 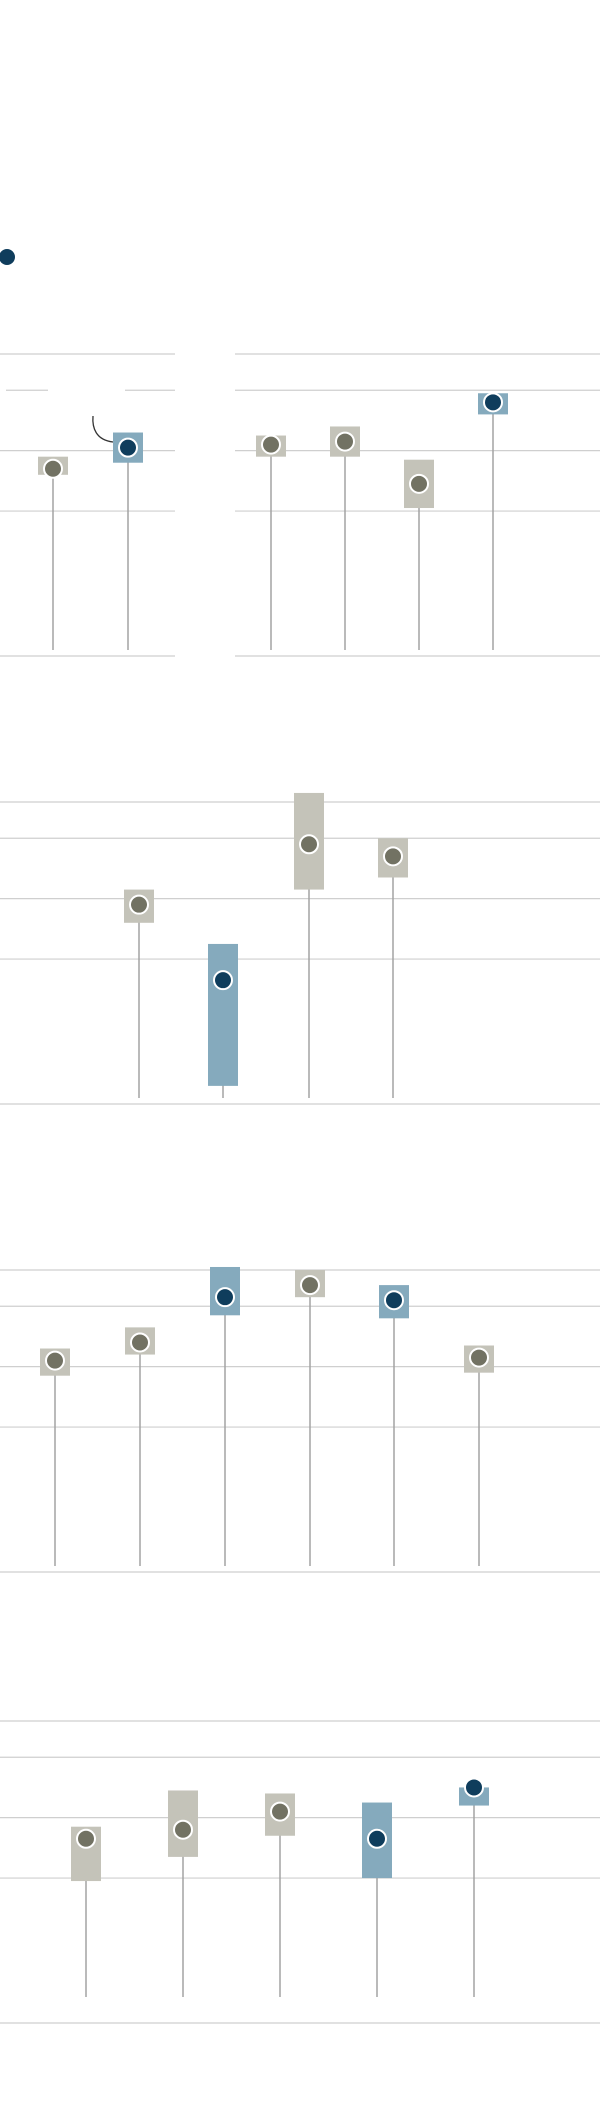 I want to click on legend-dot-marker, so click(x=7, y=257).